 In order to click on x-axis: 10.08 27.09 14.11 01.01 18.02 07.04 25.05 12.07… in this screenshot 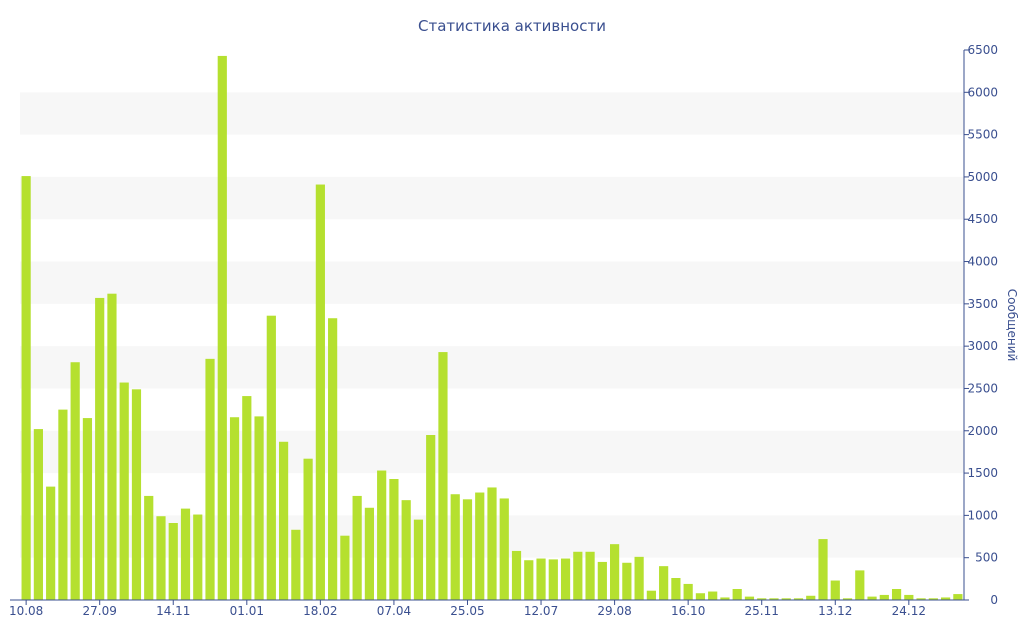, I will do `click(486, 608)`.